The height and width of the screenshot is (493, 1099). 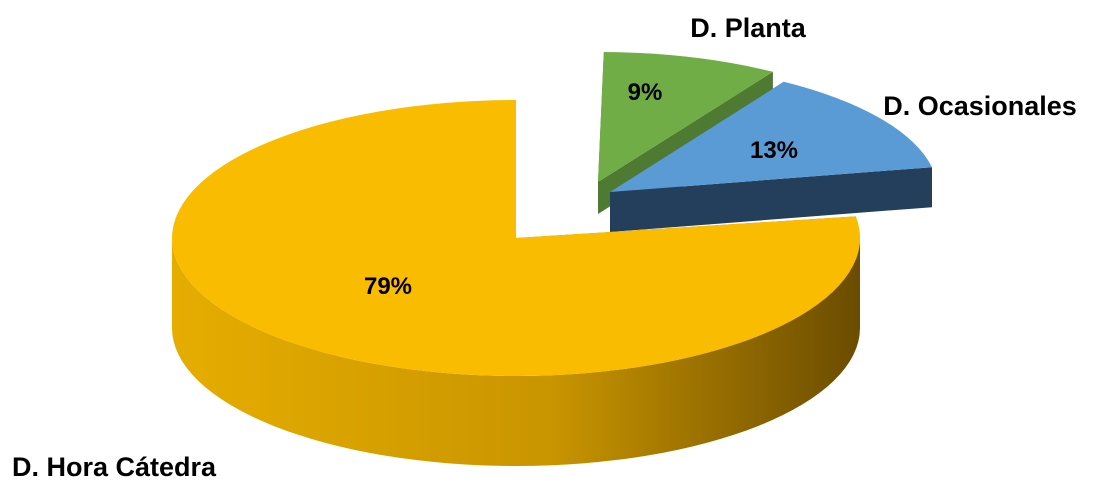 I want to click on slice-d-ocasionales, so click(x=771, y=136).